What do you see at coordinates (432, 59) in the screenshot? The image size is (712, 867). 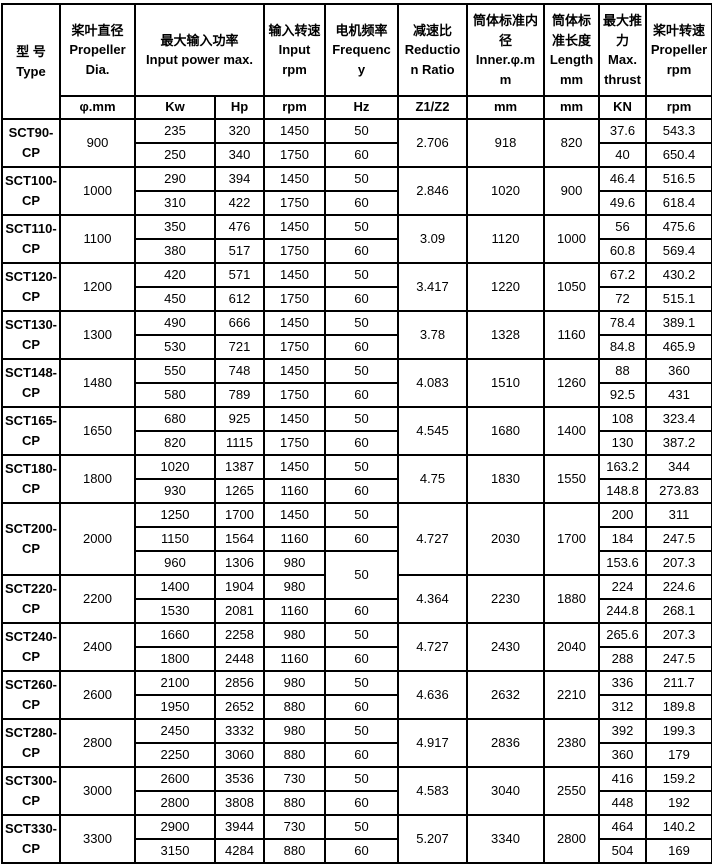 I see `header-reduction-ratio-en: Reduction Ratio` at bounding box center [432, 59].